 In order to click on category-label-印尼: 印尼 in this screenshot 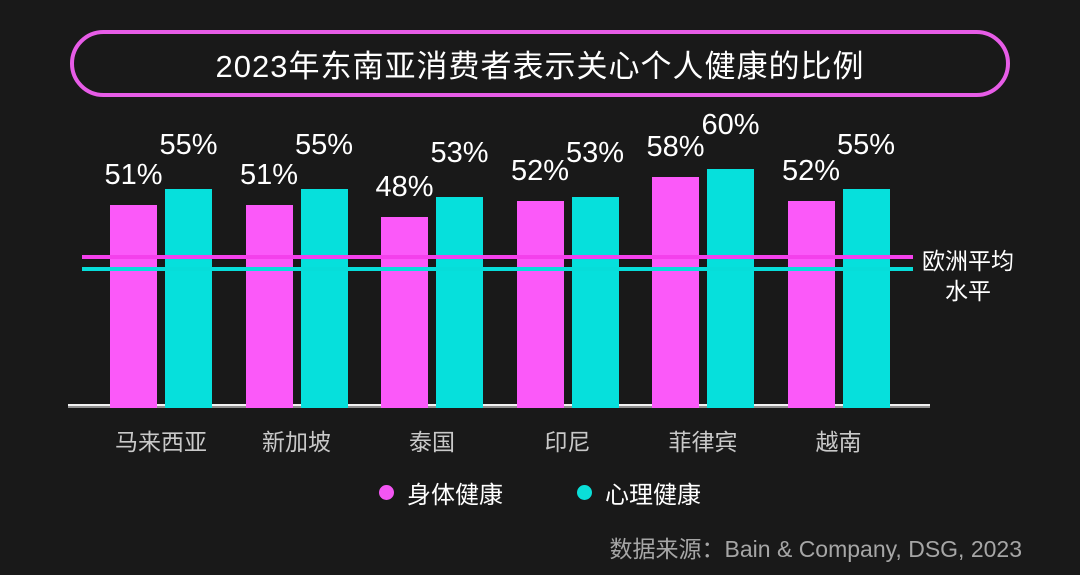, I will do `click(567, 442)`.